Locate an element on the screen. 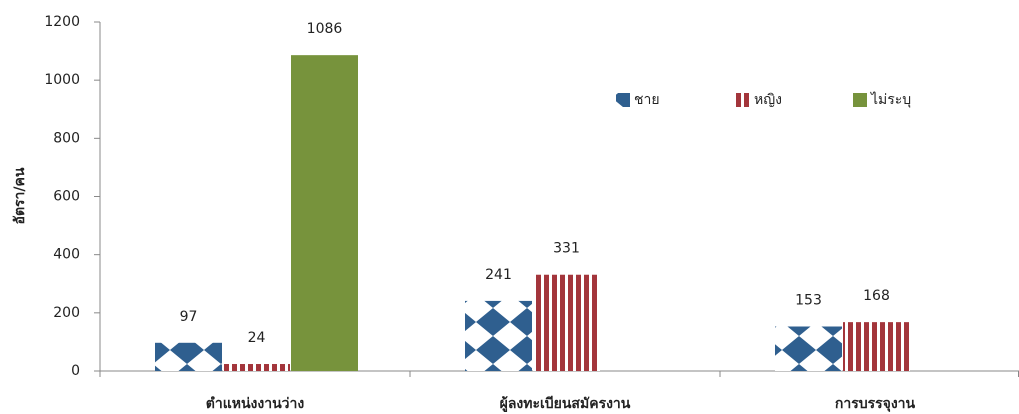 The height and width of the screenshot is (414, 1019). y-axis-label: อัตรา/คน is located at coordinates (20, 195).